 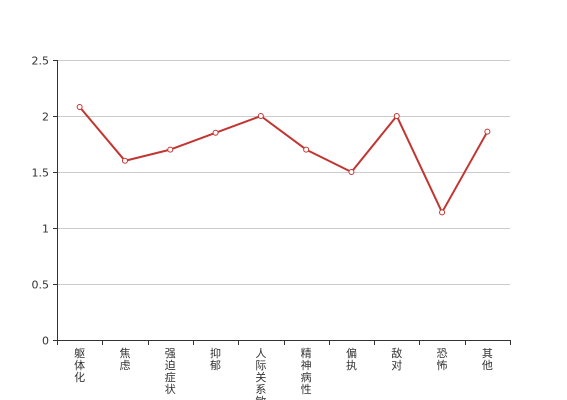 I want to click on x-tick-label: 恐怖, so click(x=442, y=359).